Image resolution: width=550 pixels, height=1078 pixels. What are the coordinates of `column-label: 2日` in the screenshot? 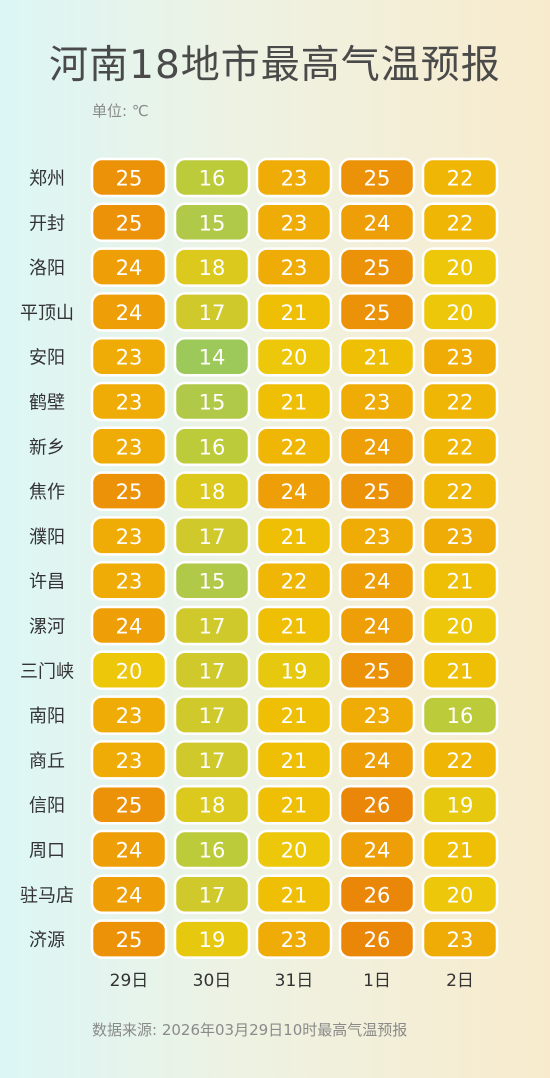 It's located at (460, 981).